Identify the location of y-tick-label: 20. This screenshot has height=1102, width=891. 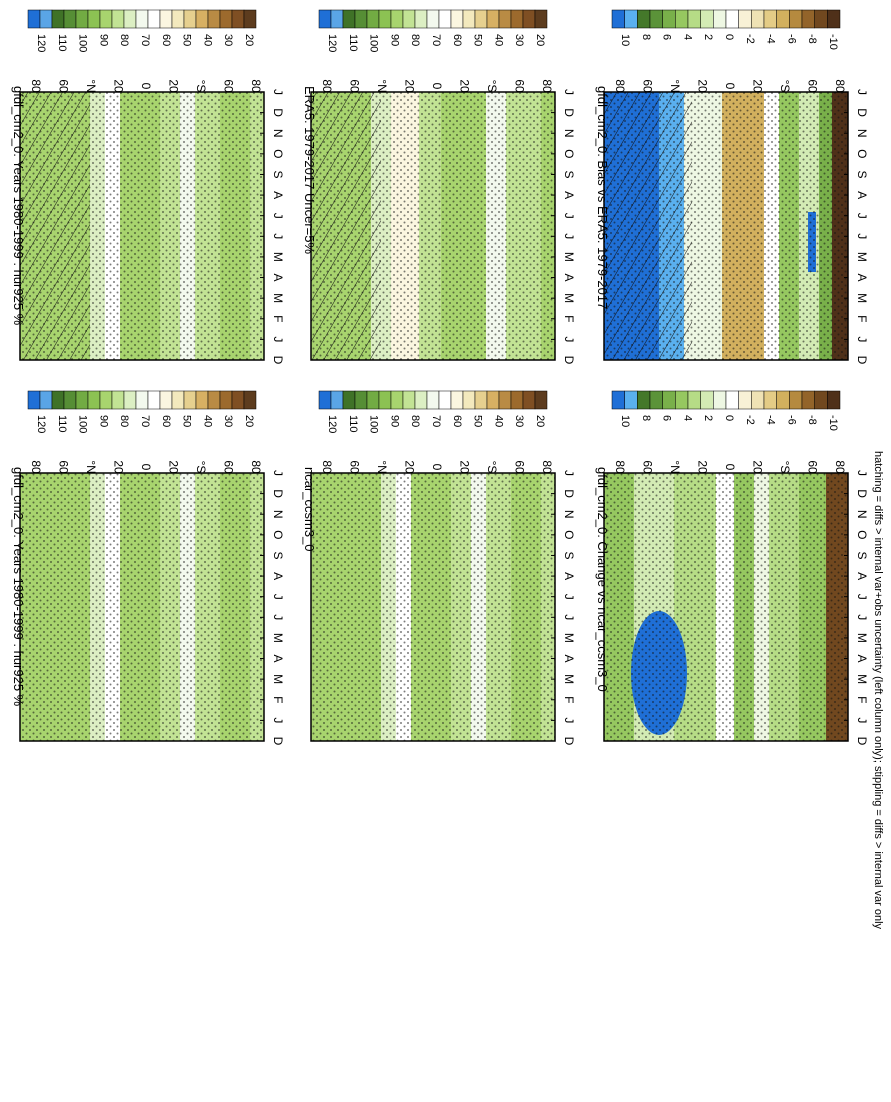
(703, 467).